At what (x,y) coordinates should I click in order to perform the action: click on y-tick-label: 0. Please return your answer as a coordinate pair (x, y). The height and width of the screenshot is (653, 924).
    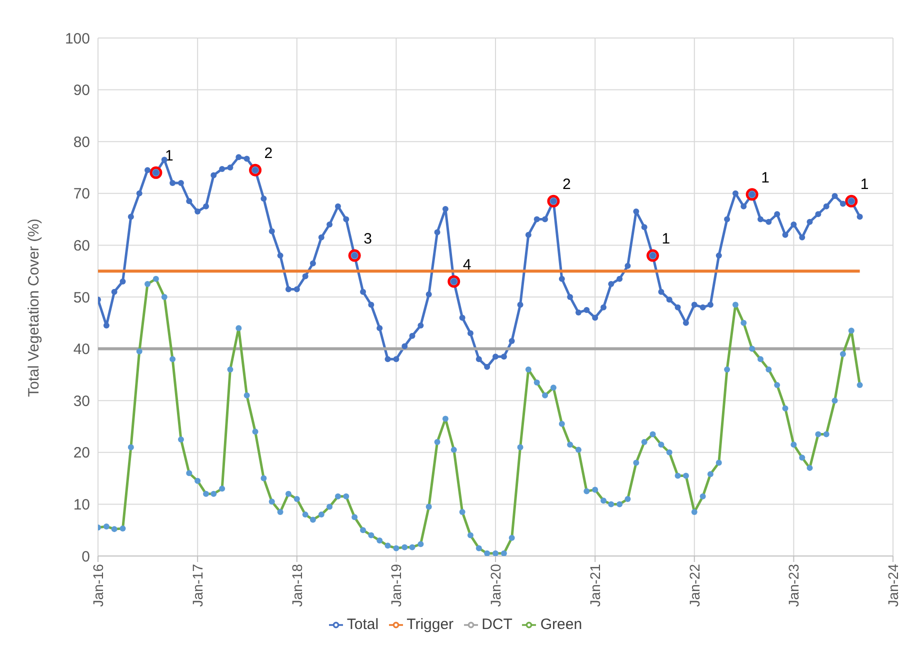
    Looking at the image, I should click on (86, 557).